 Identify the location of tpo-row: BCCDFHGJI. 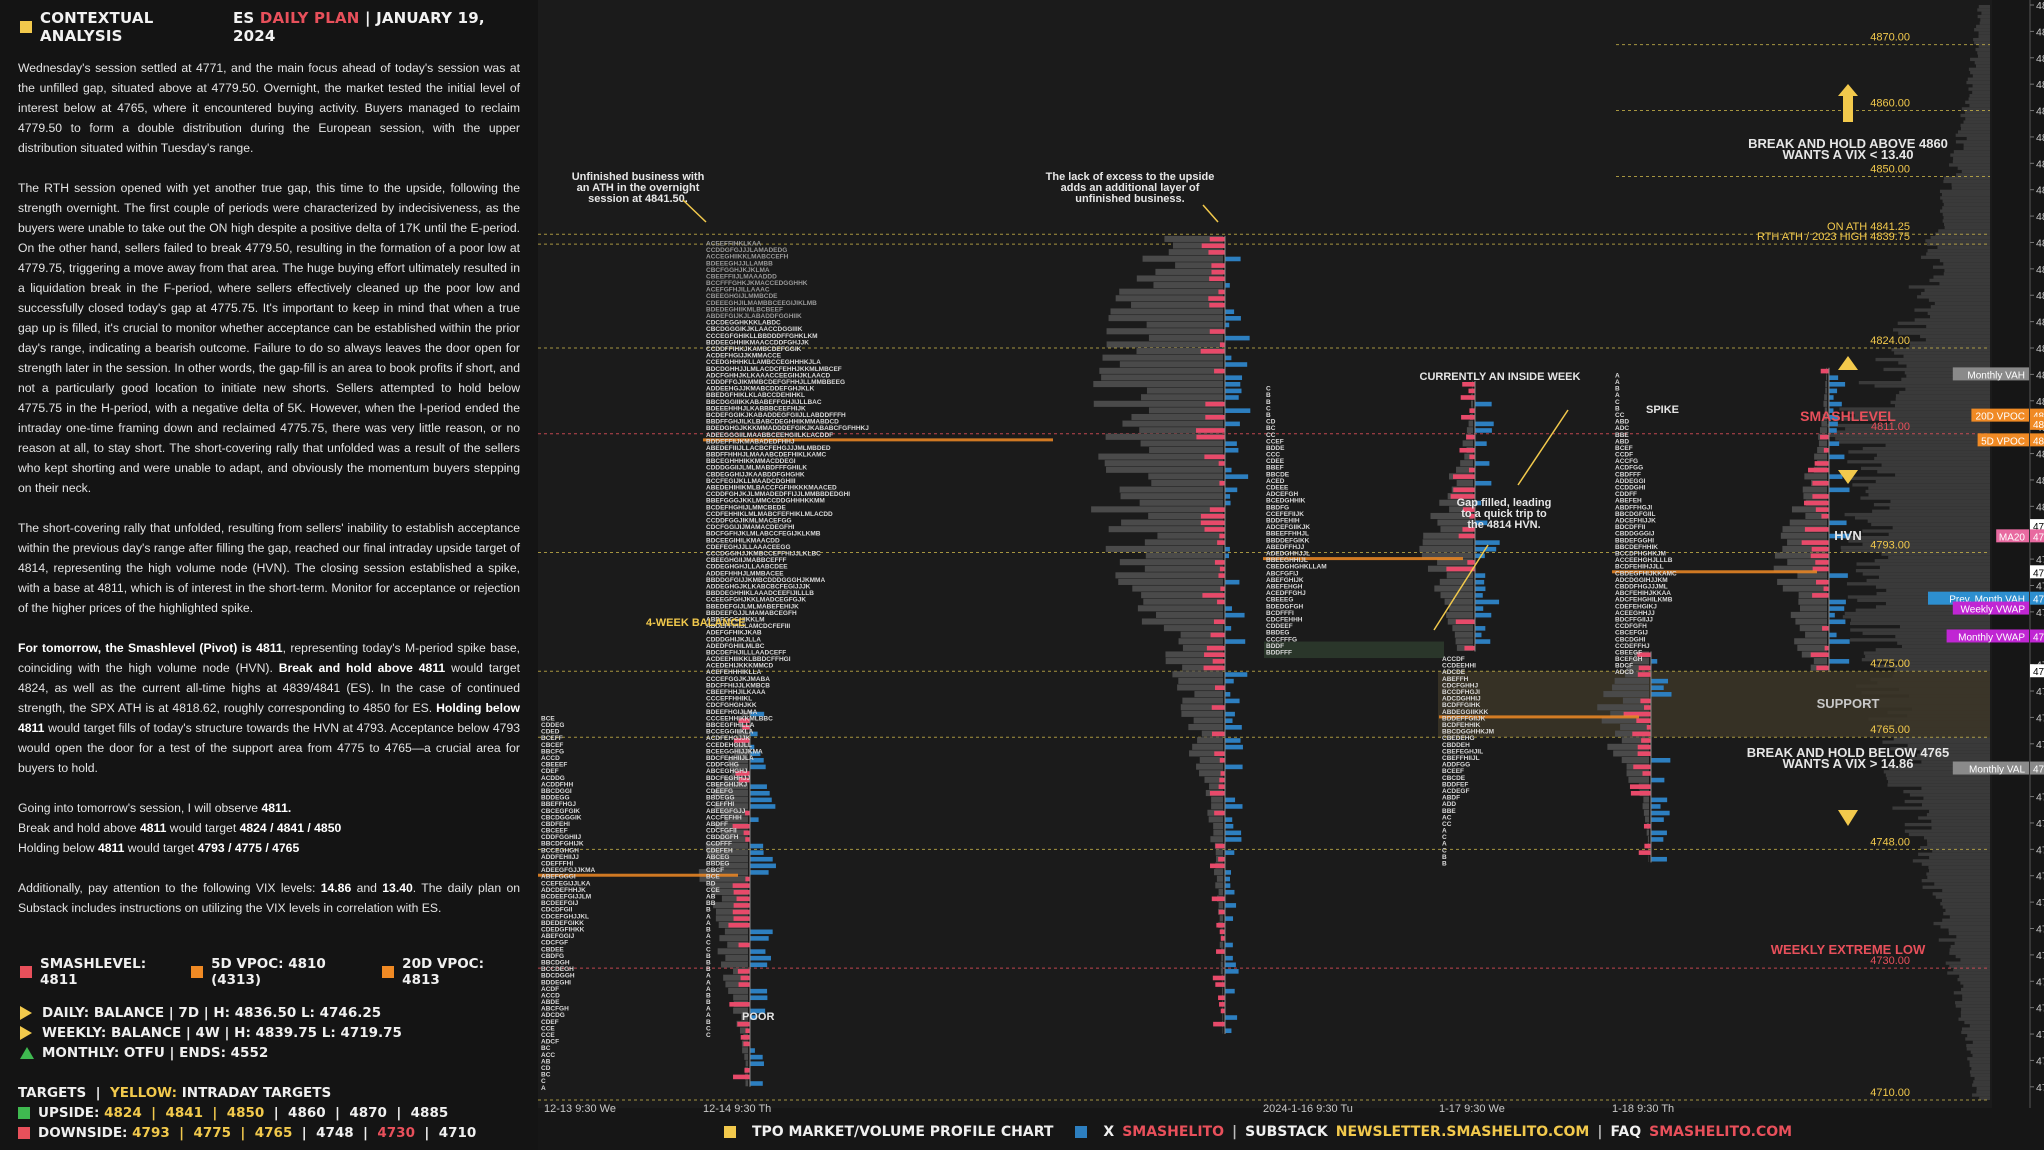
(1461, 692).